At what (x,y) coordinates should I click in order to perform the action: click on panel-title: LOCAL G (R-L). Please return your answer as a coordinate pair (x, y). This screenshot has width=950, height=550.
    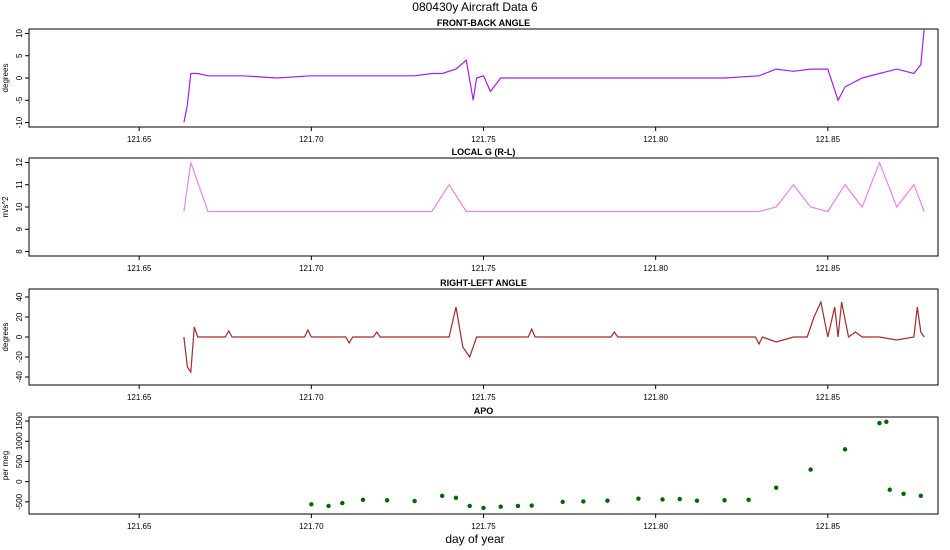
    Looking at the image, I should click on (484, 152).